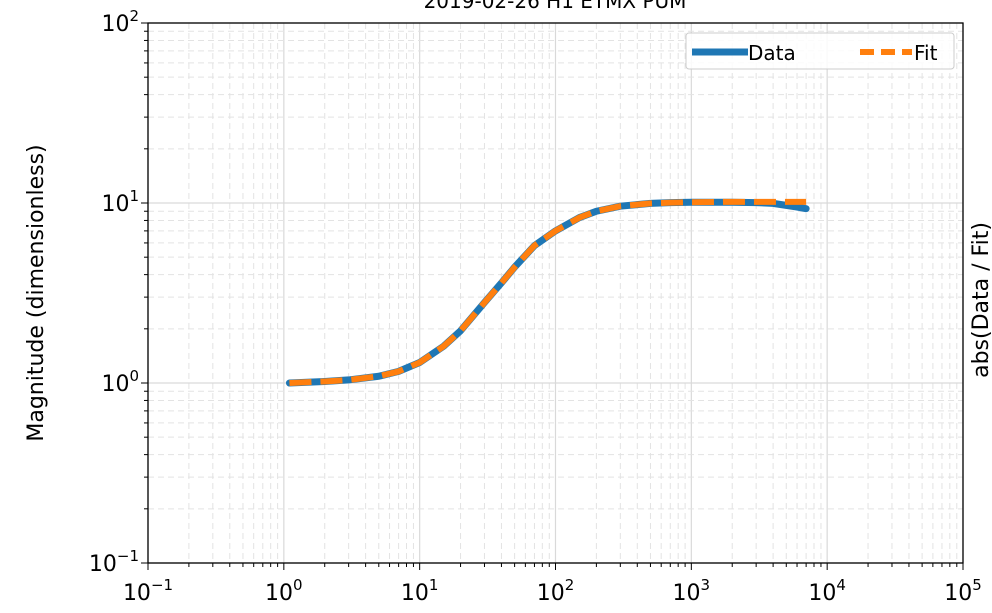 The image size is (992, 613). I want to click on y-tick-label: 10¹, so click(120, 202).